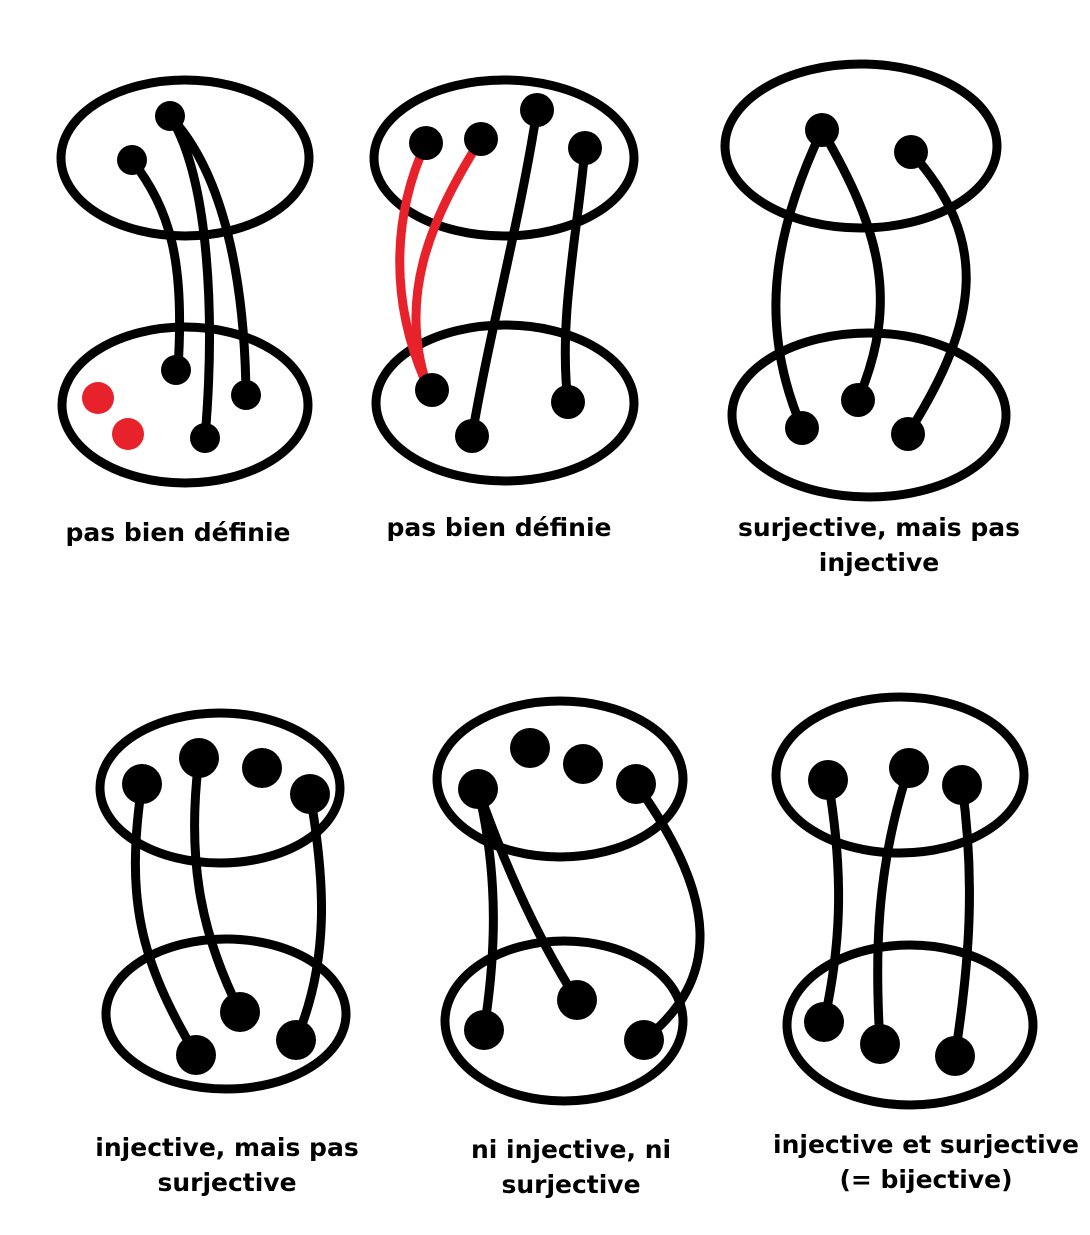 This screenshot has height=1235, width=1090. I want to click on caption-diagram-2: pas bien définie, so click(499, 527).